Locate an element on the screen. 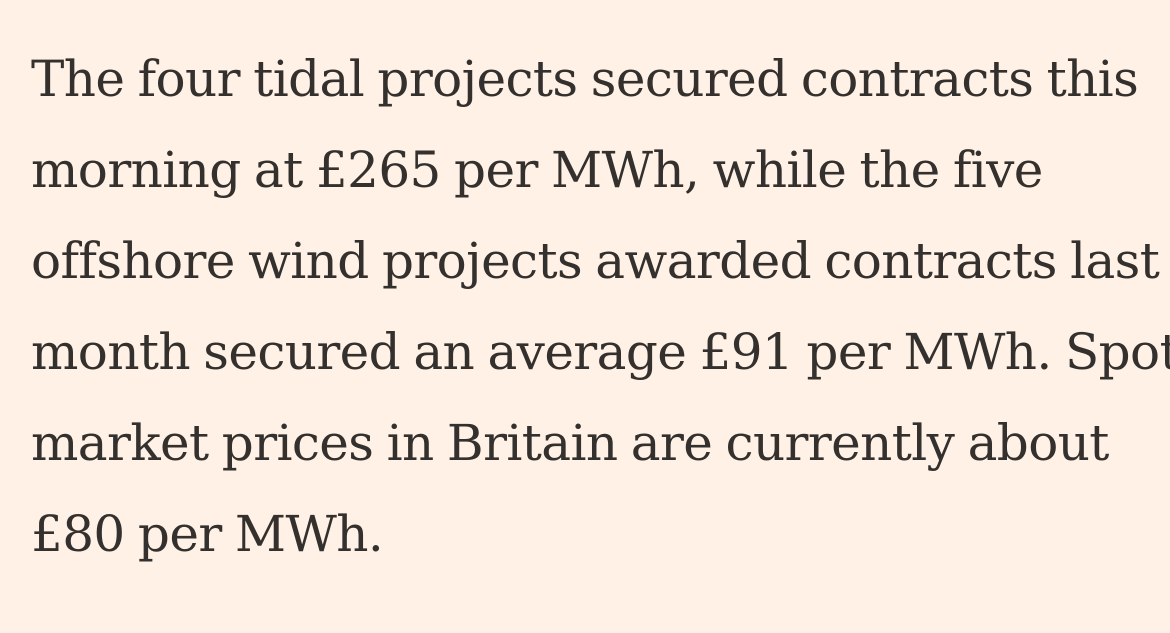  paragraph-line: £80 per MWh. is located at coordinates (207, 534).